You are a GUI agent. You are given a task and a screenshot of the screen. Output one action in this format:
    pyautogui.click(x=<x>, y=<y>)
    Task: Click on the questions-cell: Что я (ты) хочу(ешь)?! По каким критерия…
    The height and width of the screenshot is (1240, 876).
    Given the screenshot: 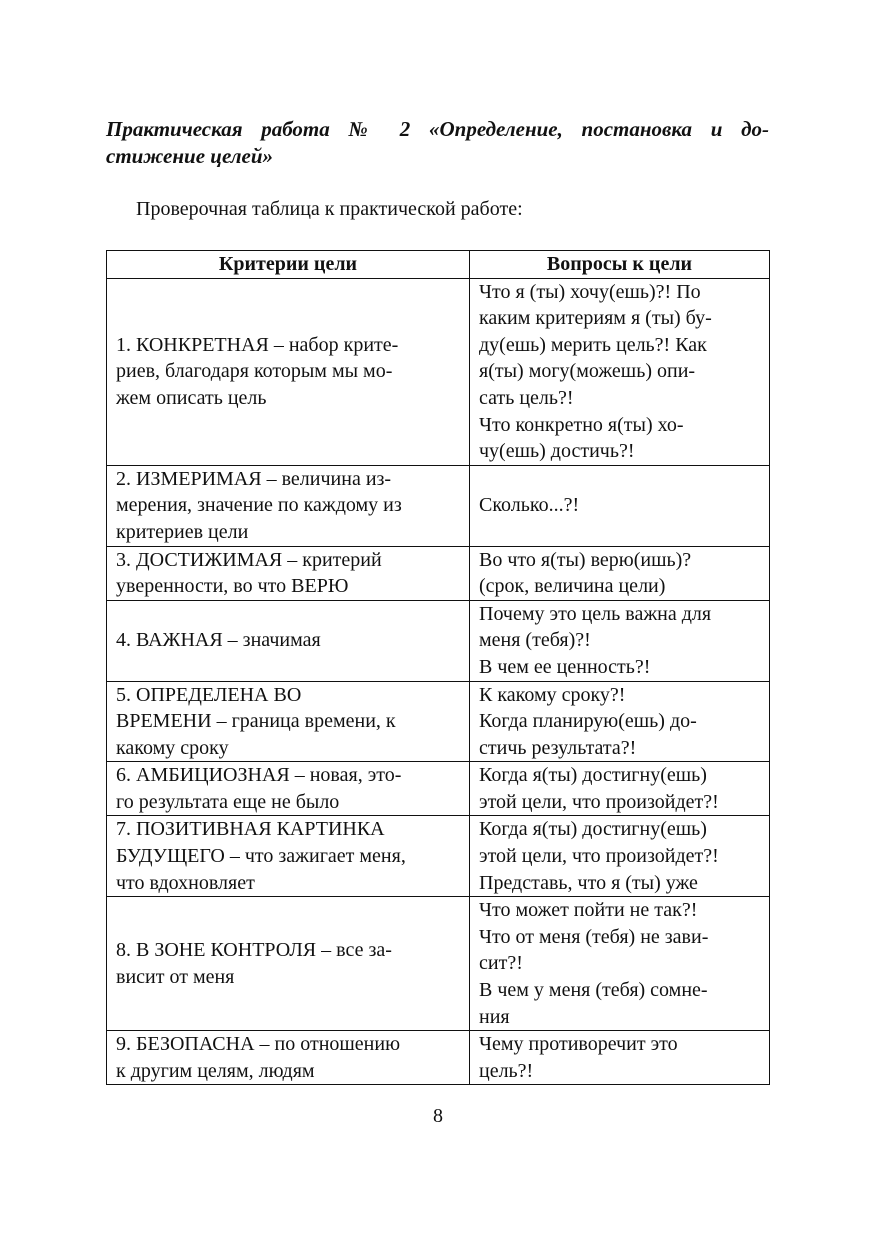 What is the action you would take?
    pyautogui.click(x=619, y=371)
    